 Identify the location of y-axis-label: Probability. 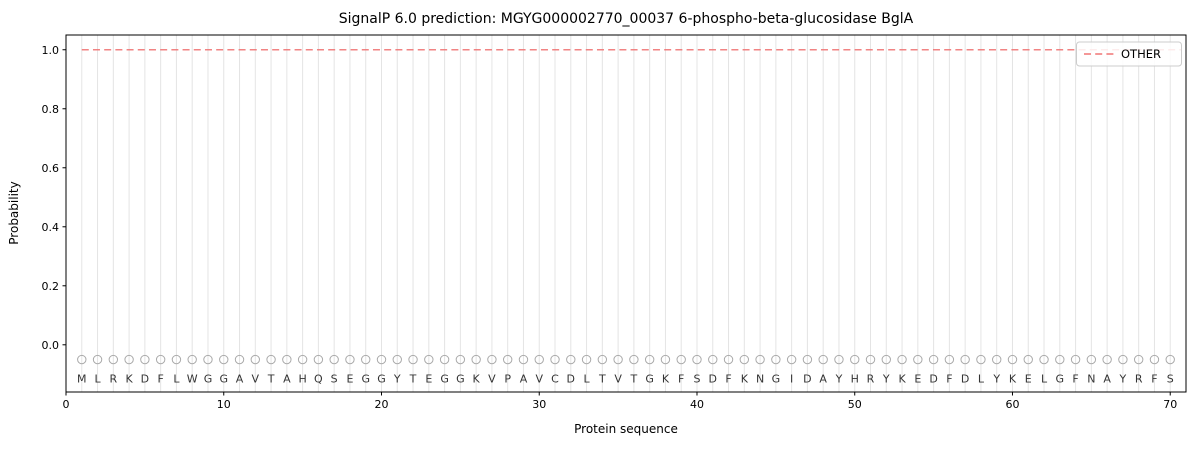
(14, 212).